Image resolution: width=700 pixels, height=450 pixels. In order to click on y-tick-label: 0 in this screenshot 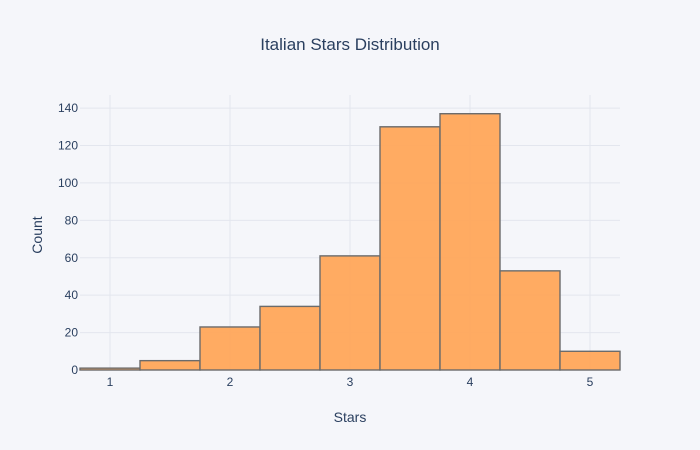, I will do `click(74, 370)`.